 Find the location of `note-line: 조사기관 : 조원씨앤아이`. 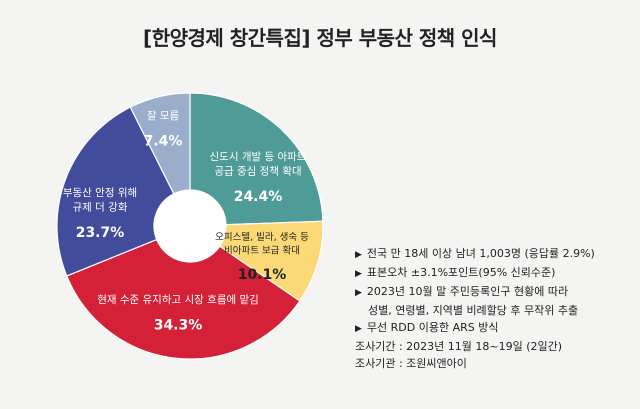

note-line: 조사기관 : 조원씨앤아이 is located at coordinates (495, 363).